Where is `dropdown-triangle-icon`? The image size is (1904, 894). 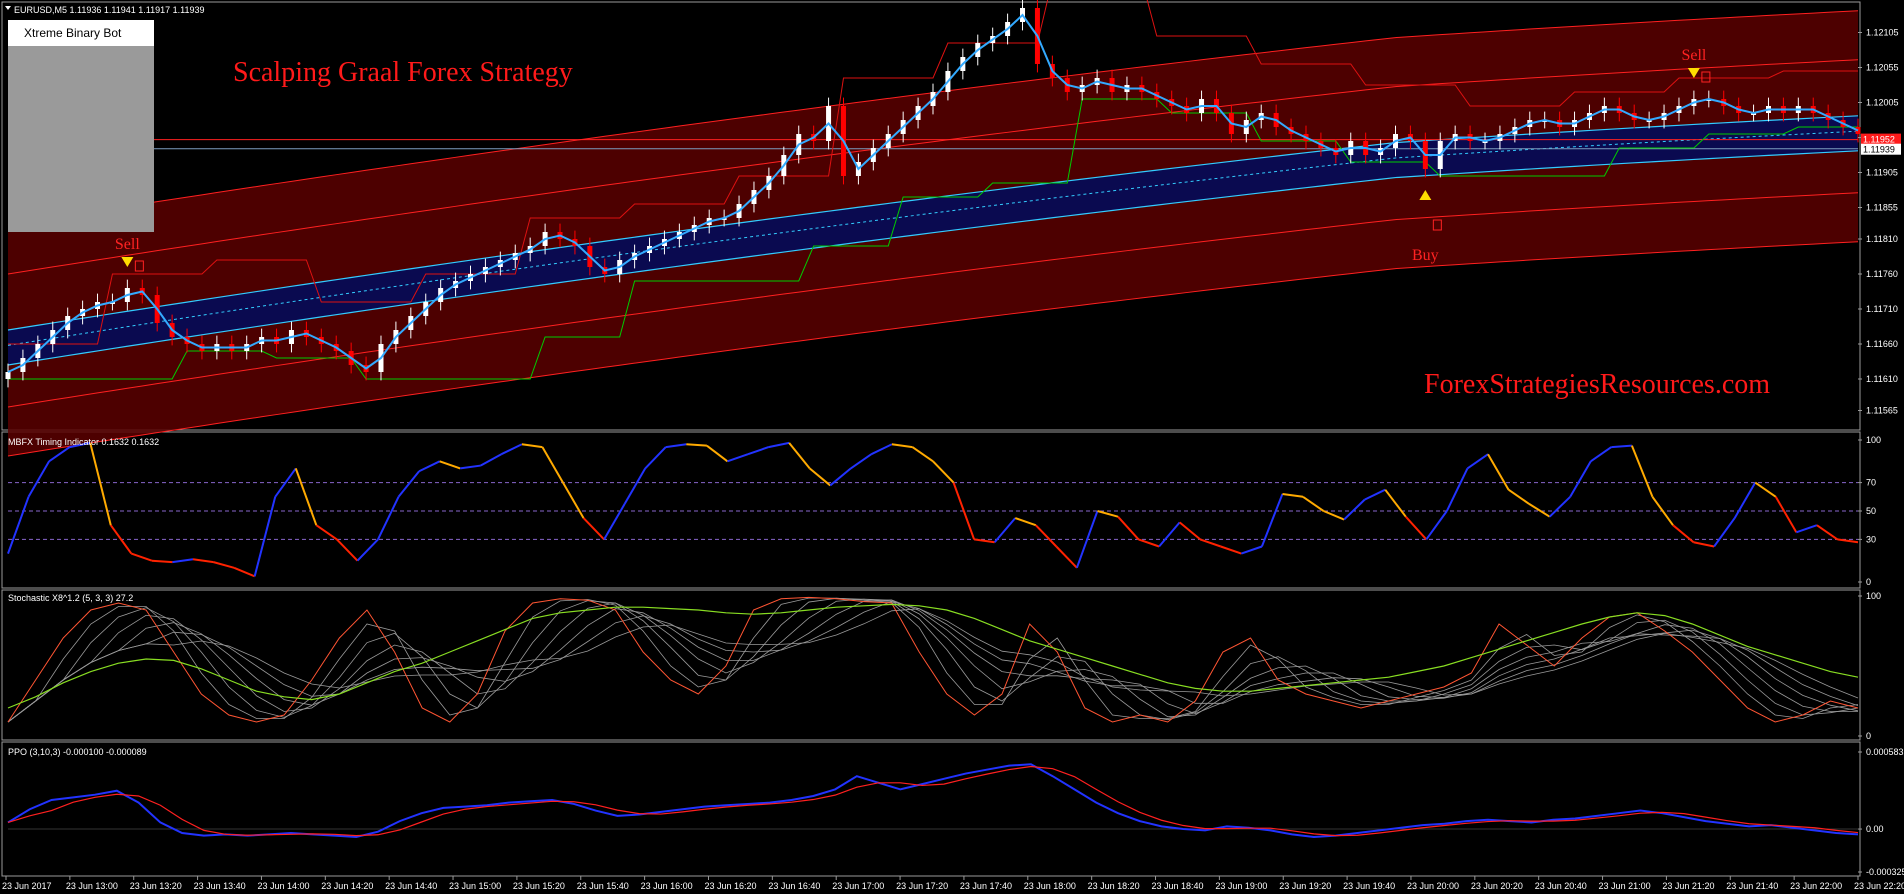 dropdown-triangle-icon is located at coordinates (8, 8).